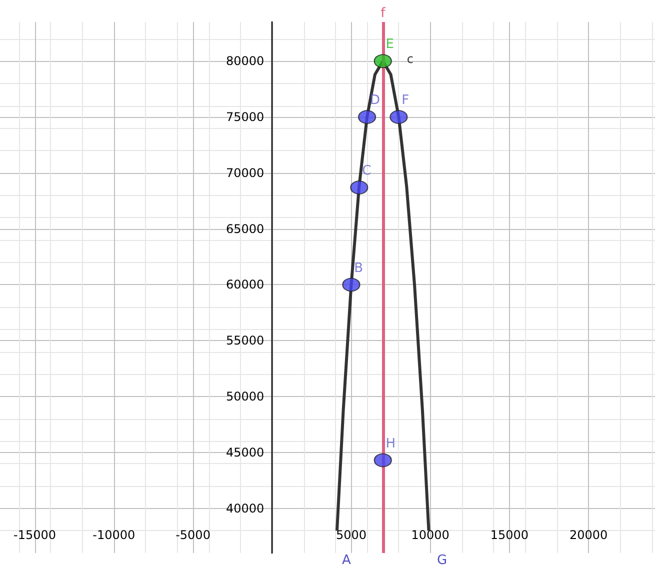 This screenshot has width=655, height=567. What do you see at coordinates (35, 535) in the screenshot?
I see `x-tick-label: -15000` at bounding box center [35, 535].